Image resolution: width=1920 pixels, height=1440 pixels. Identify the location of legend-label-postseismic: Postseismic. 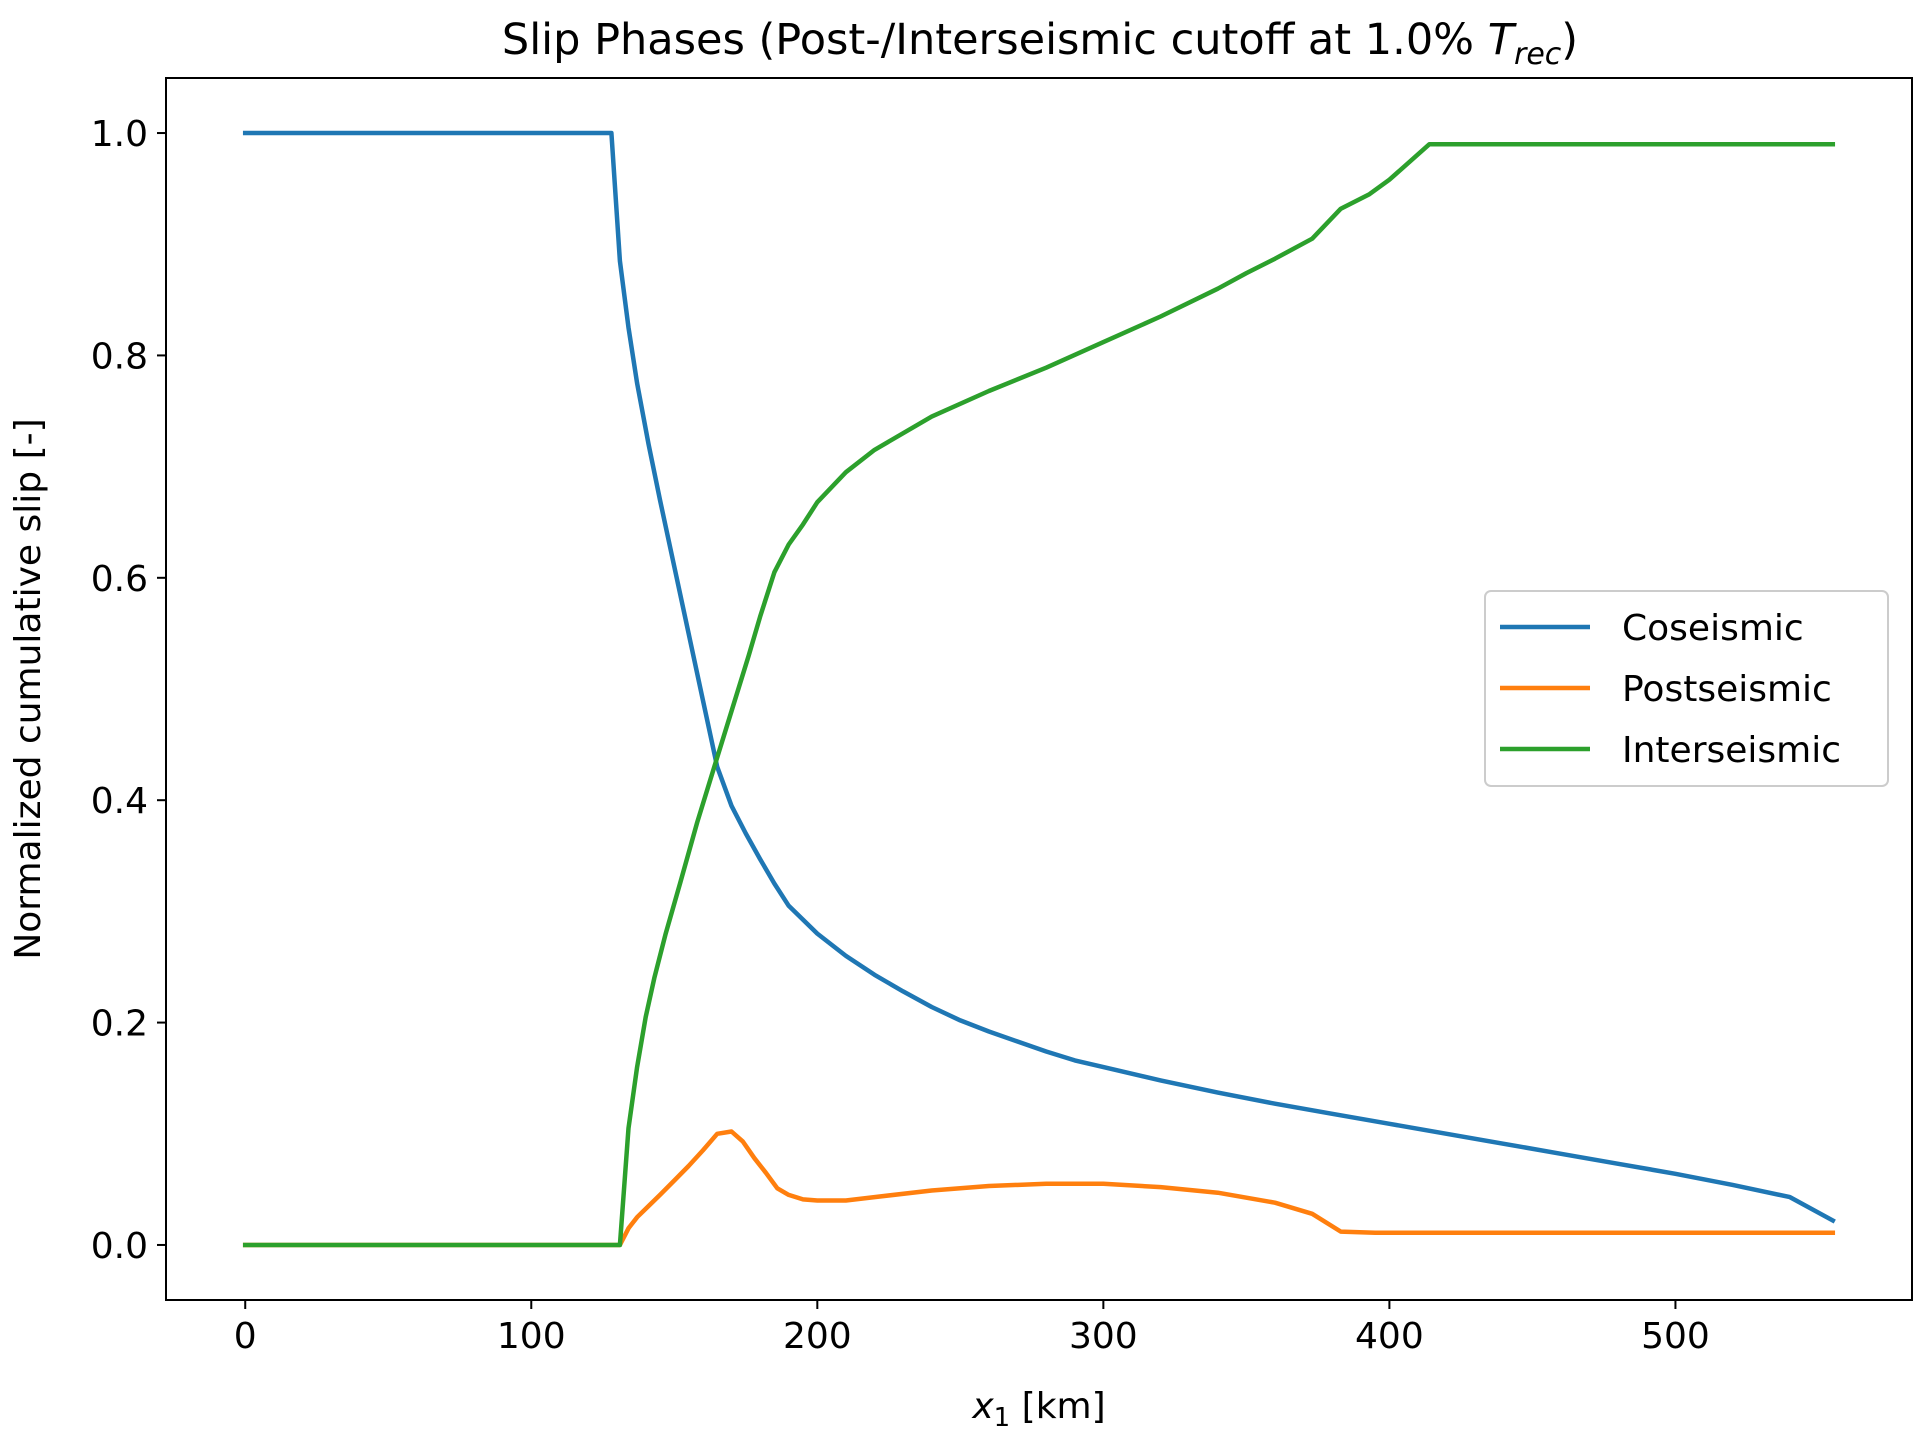
(1727, 689).